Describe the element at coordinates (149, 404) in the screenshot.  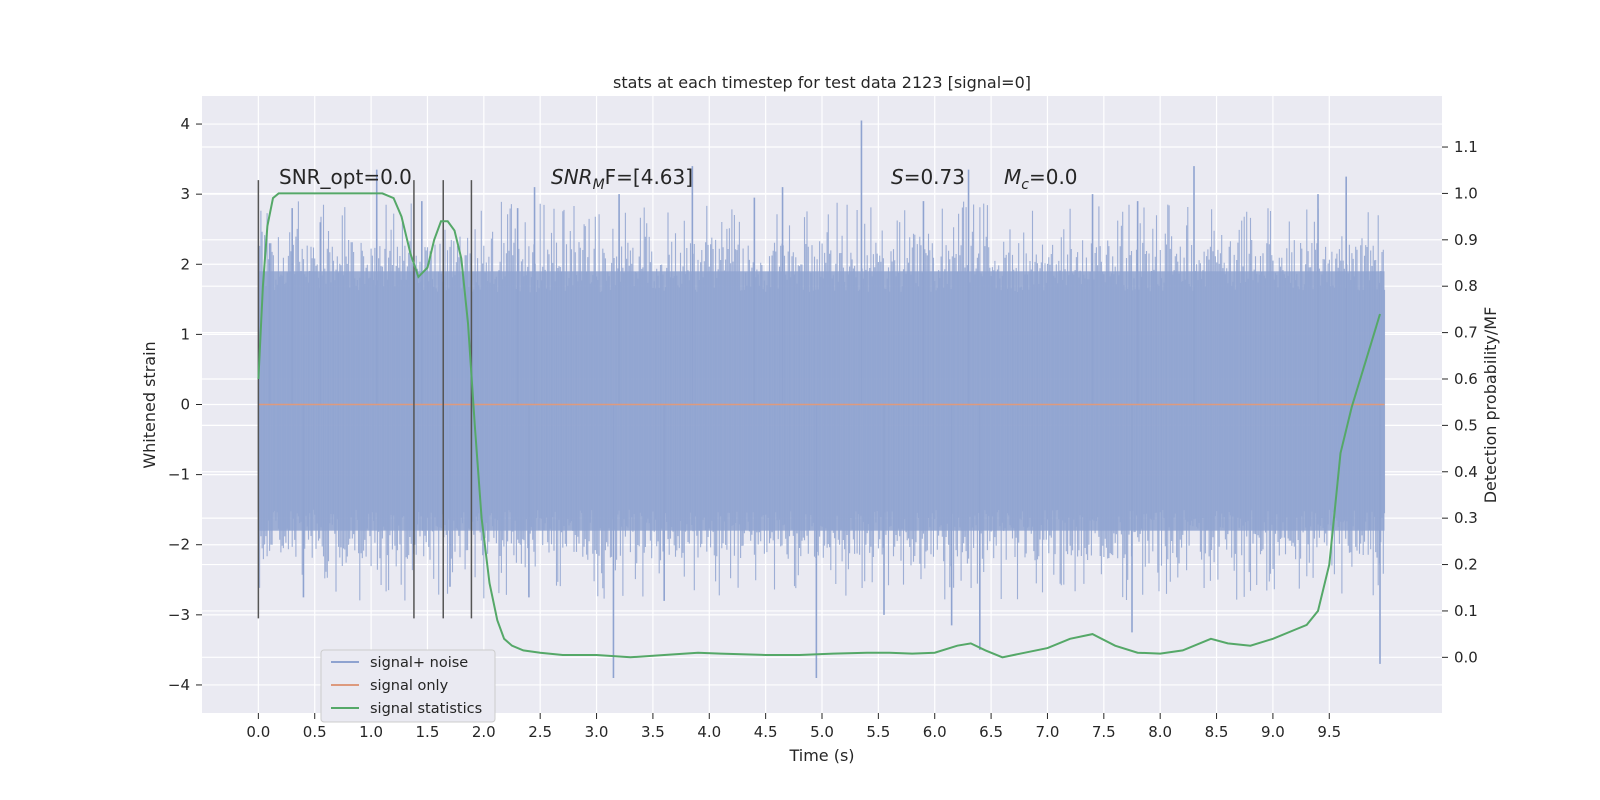
I see `y-axis-label: Whitened strain` at that location.